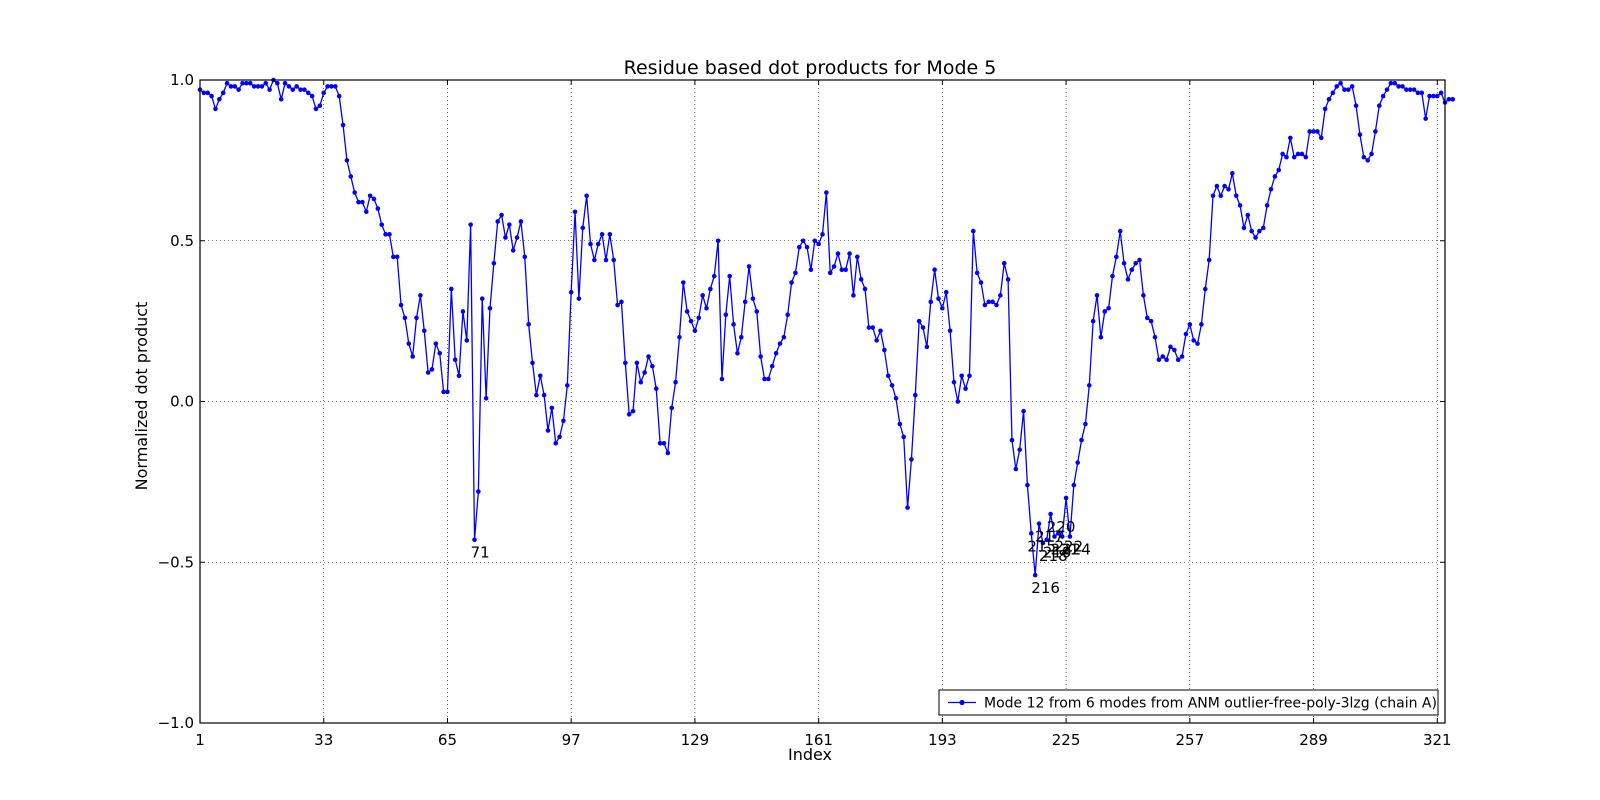 The width and height of the screenshot is (1600, 800). Describe the element at coordinates (810, 754) in the screenshot. I see `x-axis-label: Index` at that location.